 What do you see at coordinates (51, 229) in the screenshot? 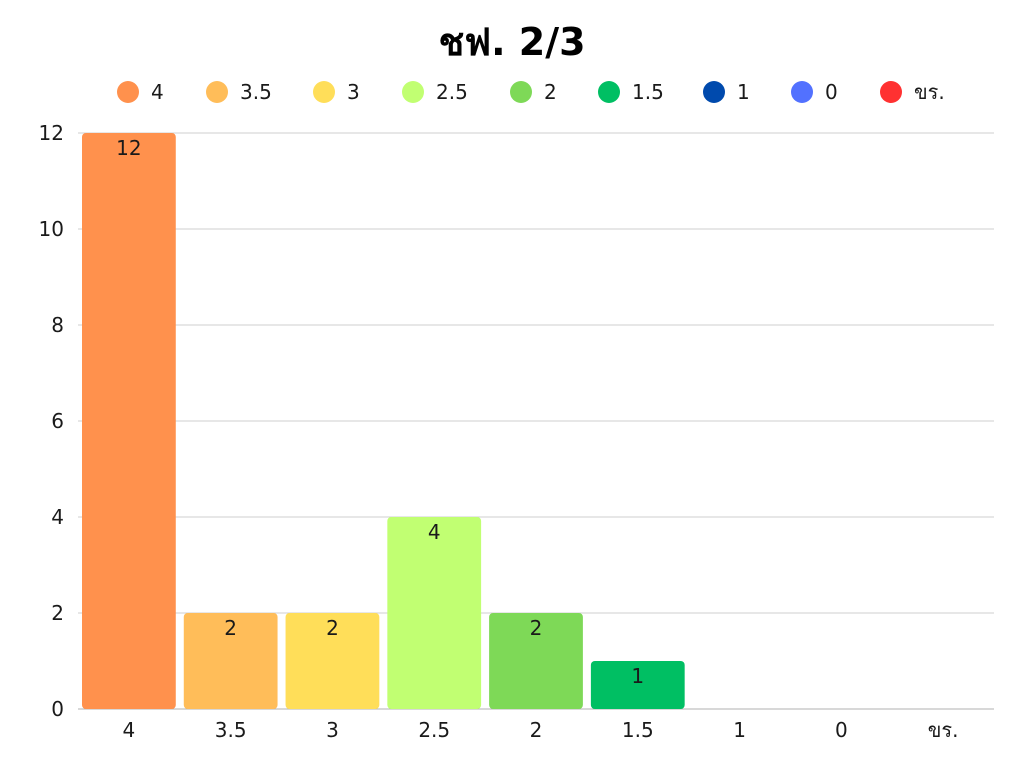
I see `y-tick-label: 10` at bounding box center [51, 229].